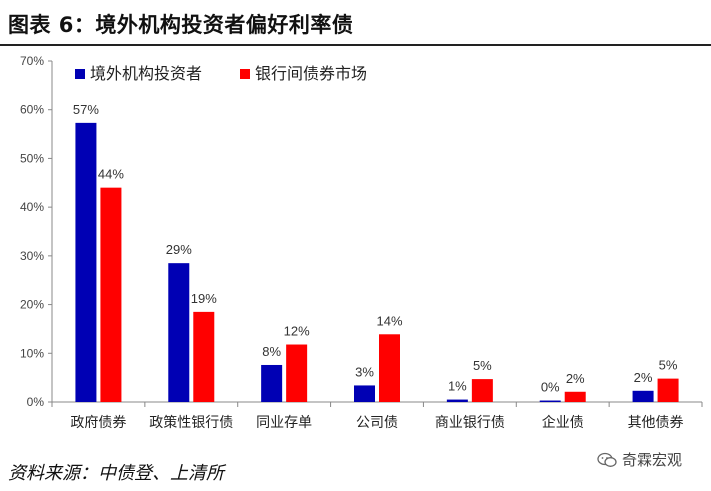  Describe the element at coordinates (116, 473) in the screenshot. I see `source-note: 资料来源：中债登、上清所` at that location.